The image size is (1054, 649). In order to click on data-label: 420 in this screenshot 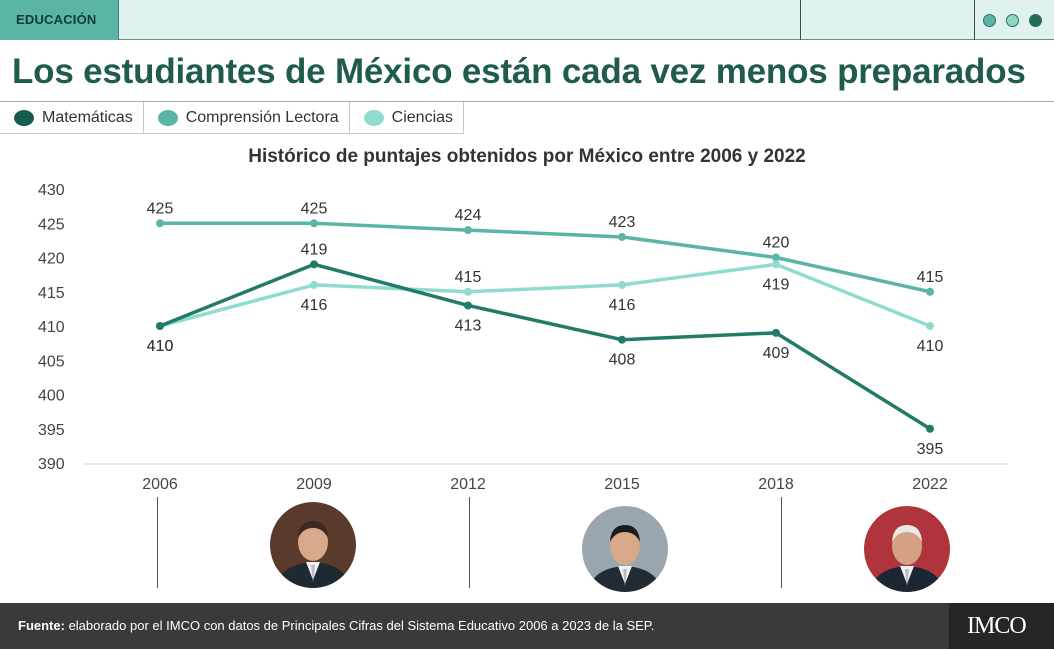, I will do `click(776, 243)`.